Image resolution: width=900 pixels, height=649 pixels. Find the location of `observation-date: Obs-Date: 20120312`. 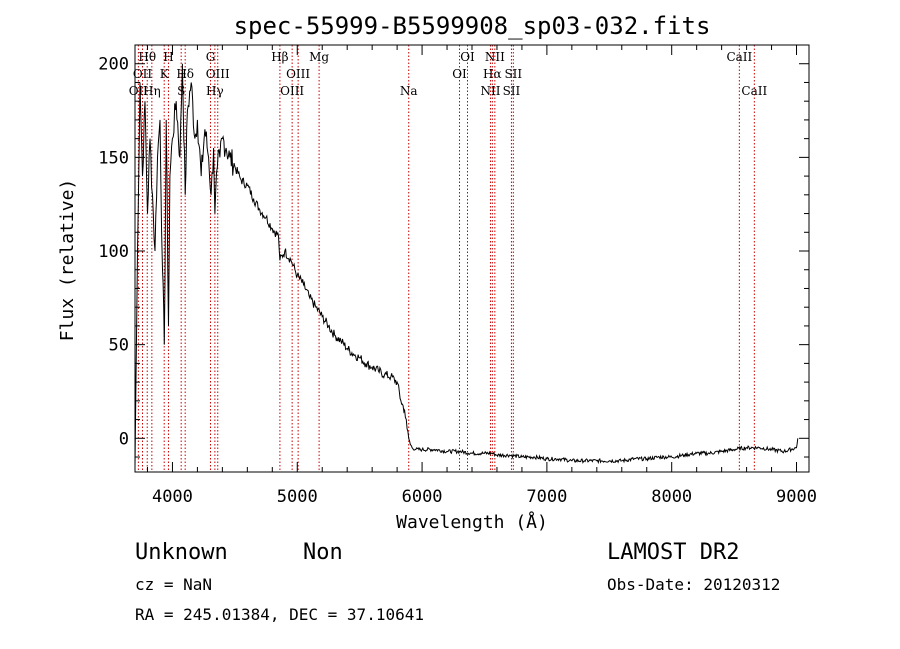

observation-date: Obs-Date: 20120312 is located at coordinates (693, 584).